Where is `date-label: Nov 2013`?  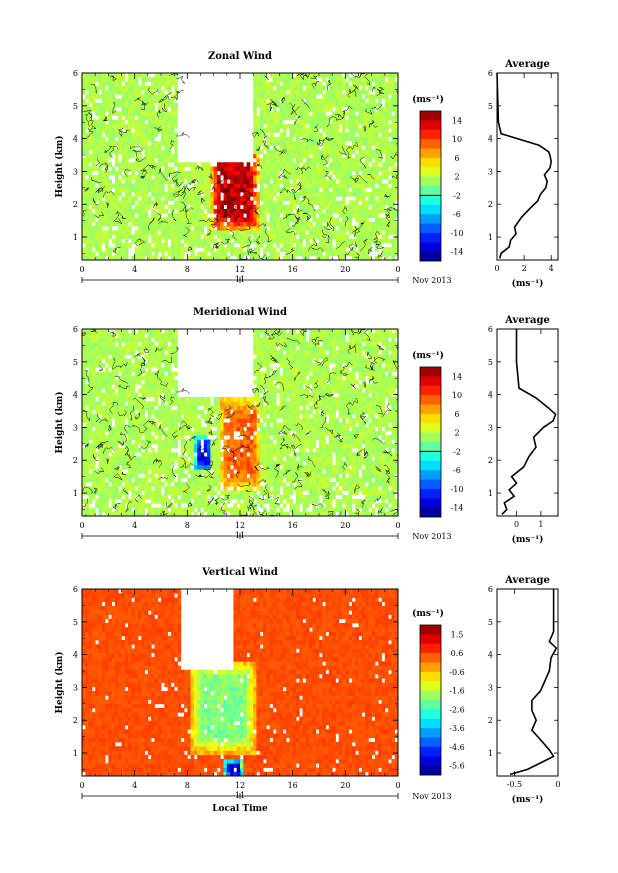 date-label: Nov 2013 is located at coordinates (431, 796).